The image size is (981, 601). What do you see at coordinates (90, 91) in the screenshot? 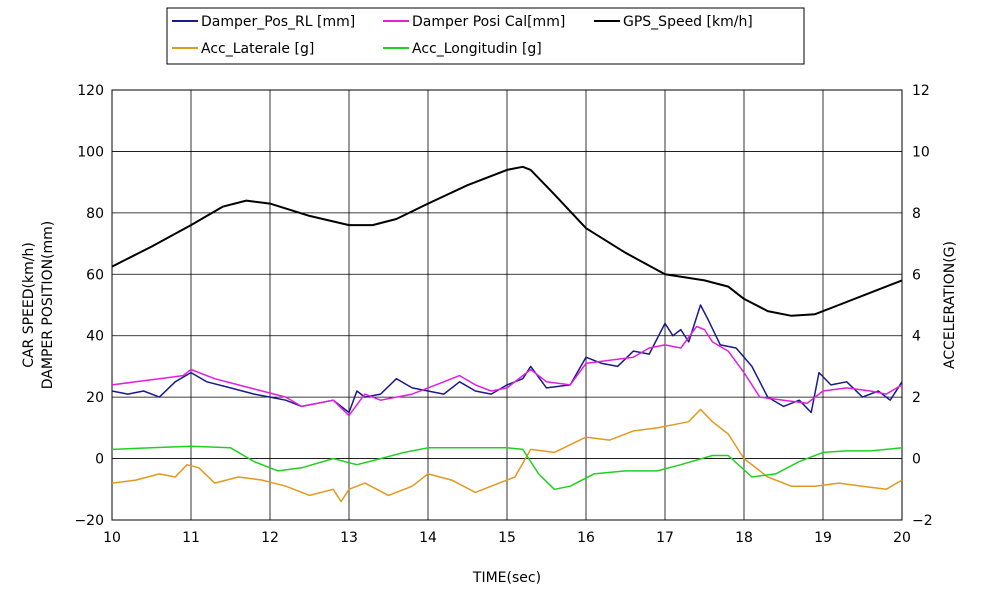
I see `y-left-tick-label: 120` at bounding box center [90, 91].